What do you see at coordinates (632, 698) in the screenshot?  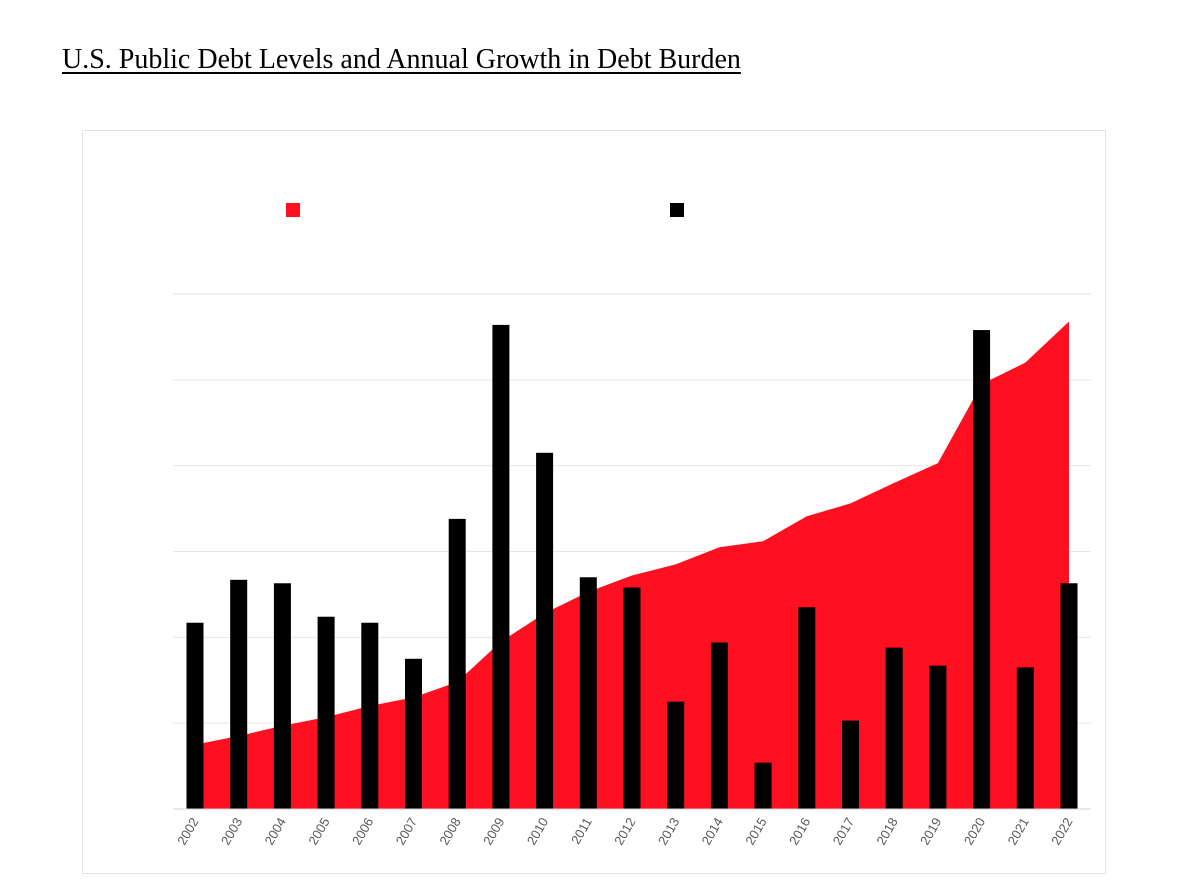 I see `growth-bar-2012` at bounding box center [632, 698].